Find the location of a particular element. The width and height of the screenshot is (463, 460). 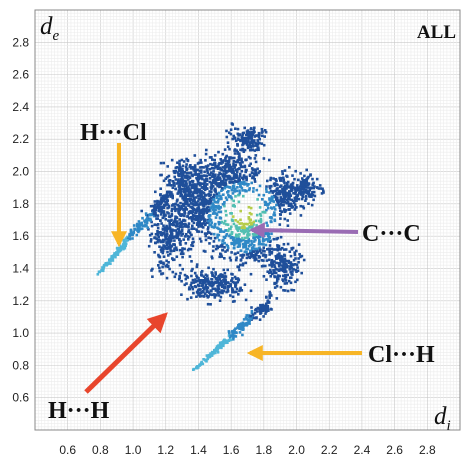

x-tick-label: 1.2 is located at coordinates (165, 450).